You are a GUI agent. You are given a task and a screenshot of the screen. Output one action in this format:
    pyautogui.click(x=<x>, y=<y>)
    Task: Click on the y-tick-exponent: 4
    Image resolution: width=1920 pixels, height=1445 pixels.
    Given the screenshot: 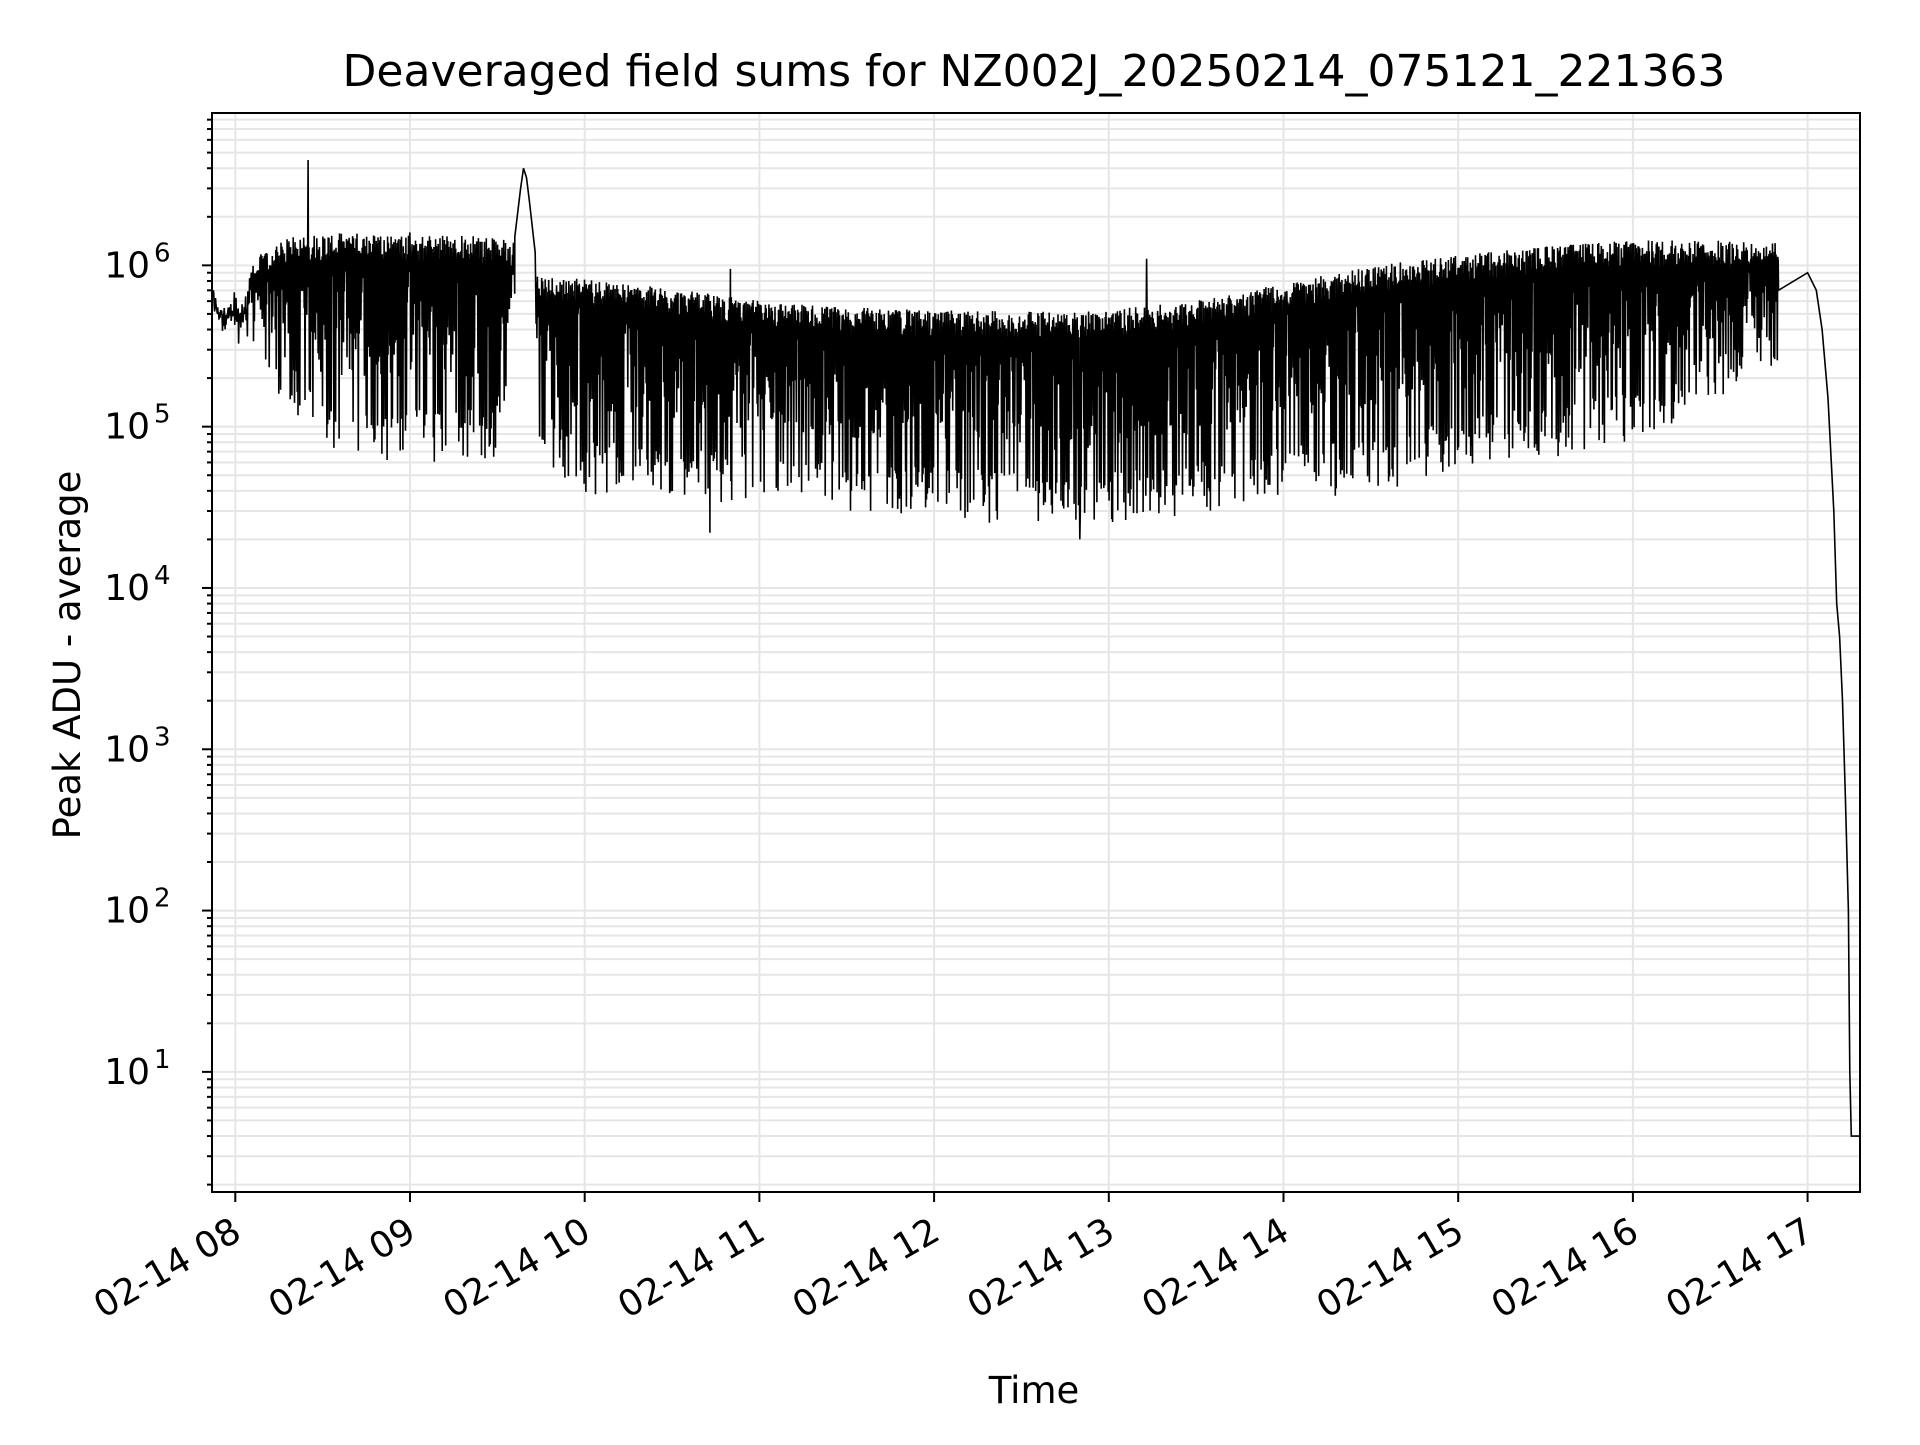 What is the action you would take?
    pyautogui.click(x=162, y=576)
    